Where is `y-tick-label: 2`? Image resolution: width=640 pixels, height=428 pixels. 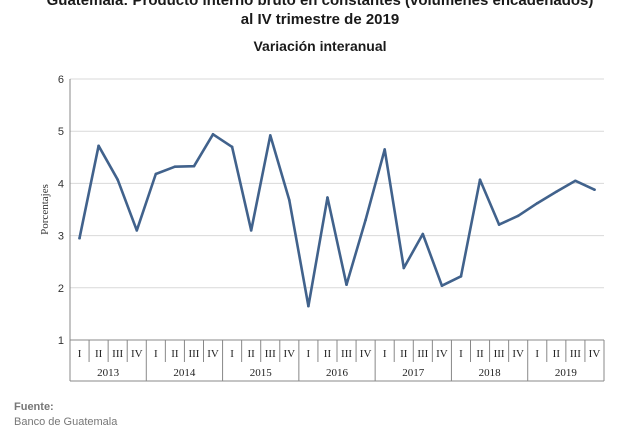 y-tick-label: 2 is located at coordinates (61, 289).